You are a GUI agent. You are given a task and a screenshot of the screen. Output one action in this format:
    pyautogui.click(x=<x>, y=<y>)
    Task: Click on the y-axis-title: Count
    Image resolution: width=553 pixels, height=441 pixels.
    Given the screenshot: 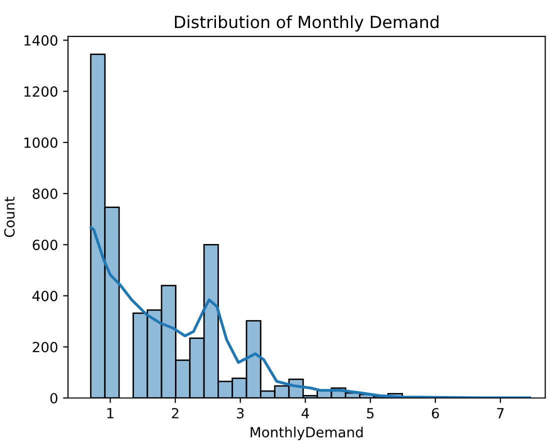 What is the action you would take?
    pyautogui.click(x=9, y=217)
    